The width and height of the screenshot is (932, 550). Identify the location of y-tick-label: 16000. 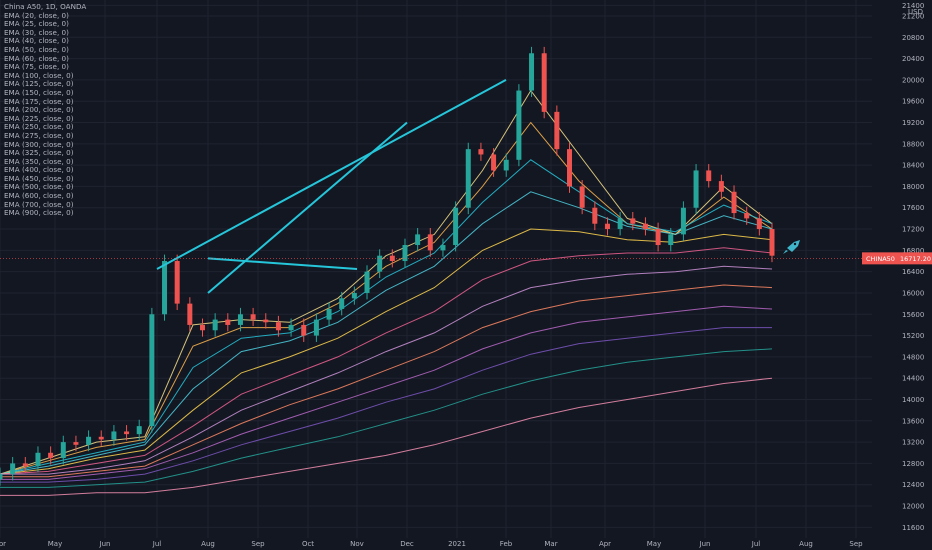
(913, 293).